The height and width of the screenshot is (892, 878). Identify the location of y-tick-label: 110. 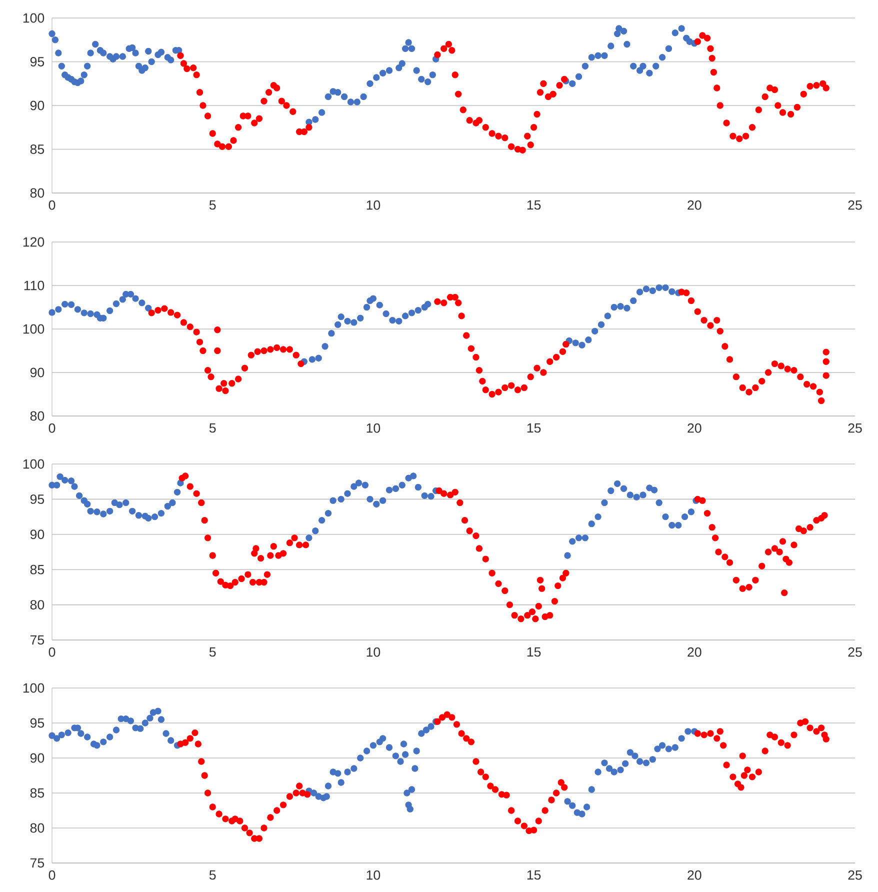
(34, 285).